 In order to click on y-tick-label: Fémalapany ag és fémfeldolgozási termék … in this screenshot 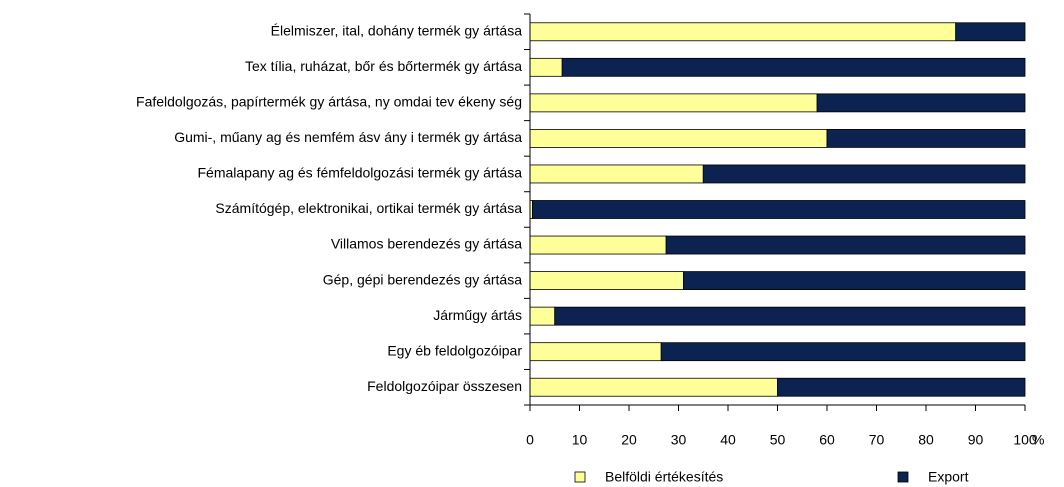, I will do `click(360, 173)`.